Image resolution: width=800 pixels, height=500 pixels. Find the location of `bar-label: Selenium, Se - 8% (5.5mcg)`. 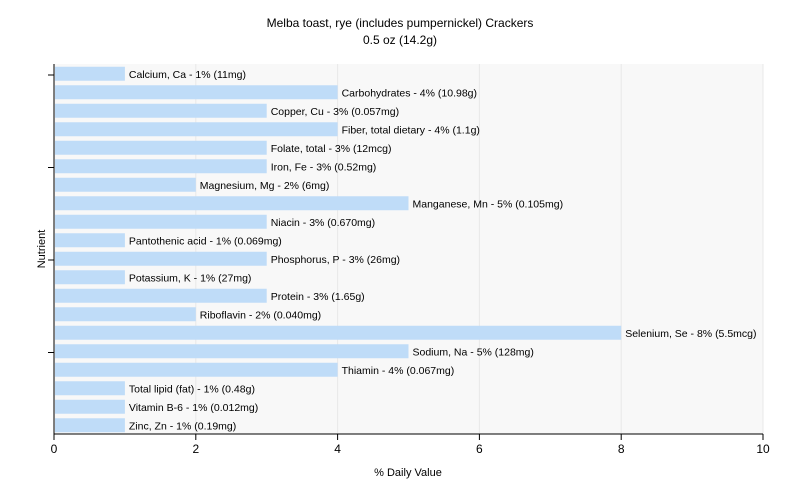

bar-label: Selenium, Se - 8% (5.5mcg) is located at coordinates (690, 334).